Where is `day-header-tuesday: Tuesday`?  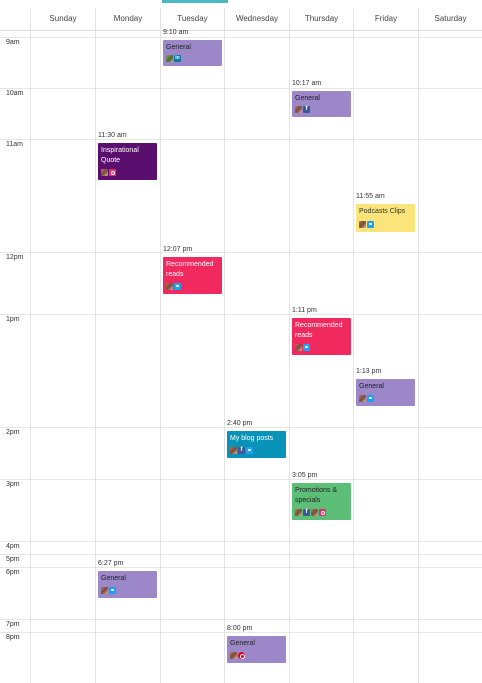
day-header-tuesday: Tuesday is located at coordinates (192, 19).